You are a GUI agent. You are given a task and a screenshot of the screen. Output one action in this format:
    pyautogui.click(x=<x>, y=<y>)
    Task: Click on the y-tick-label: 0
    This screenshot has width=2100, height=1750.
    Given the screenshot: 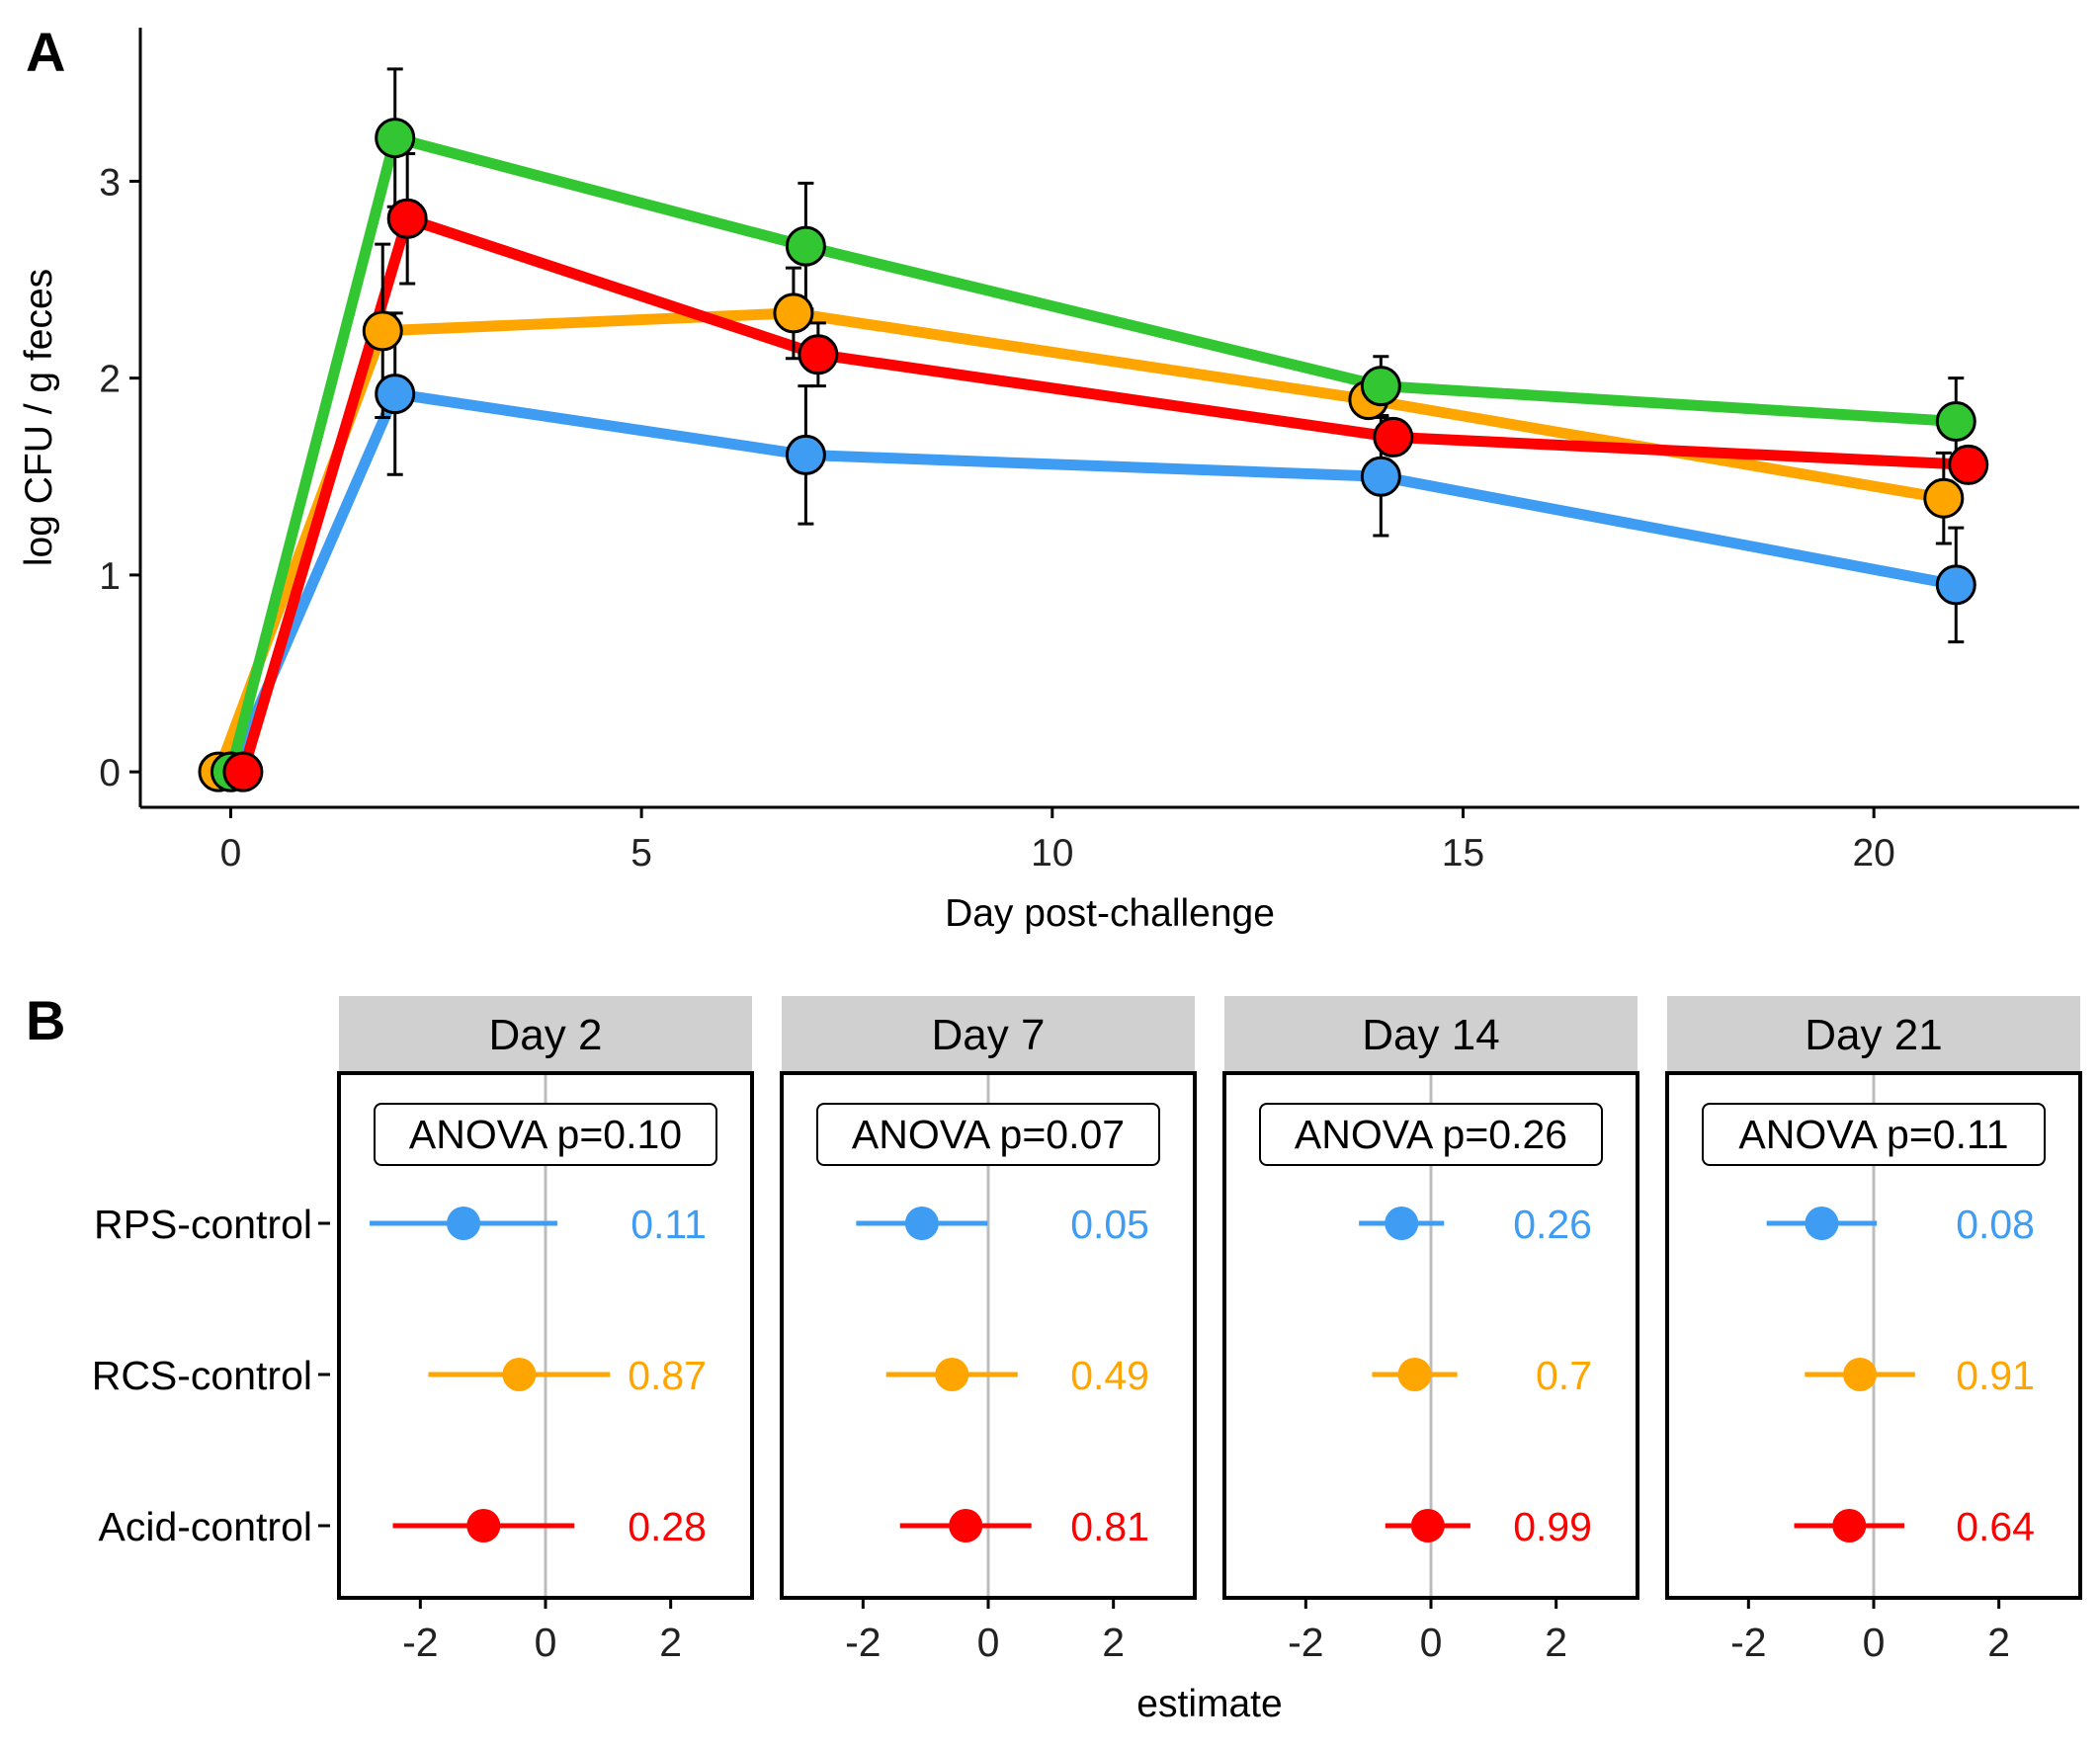 What is the action you would take?
    pyautogui.click(x=110, y=773)
    